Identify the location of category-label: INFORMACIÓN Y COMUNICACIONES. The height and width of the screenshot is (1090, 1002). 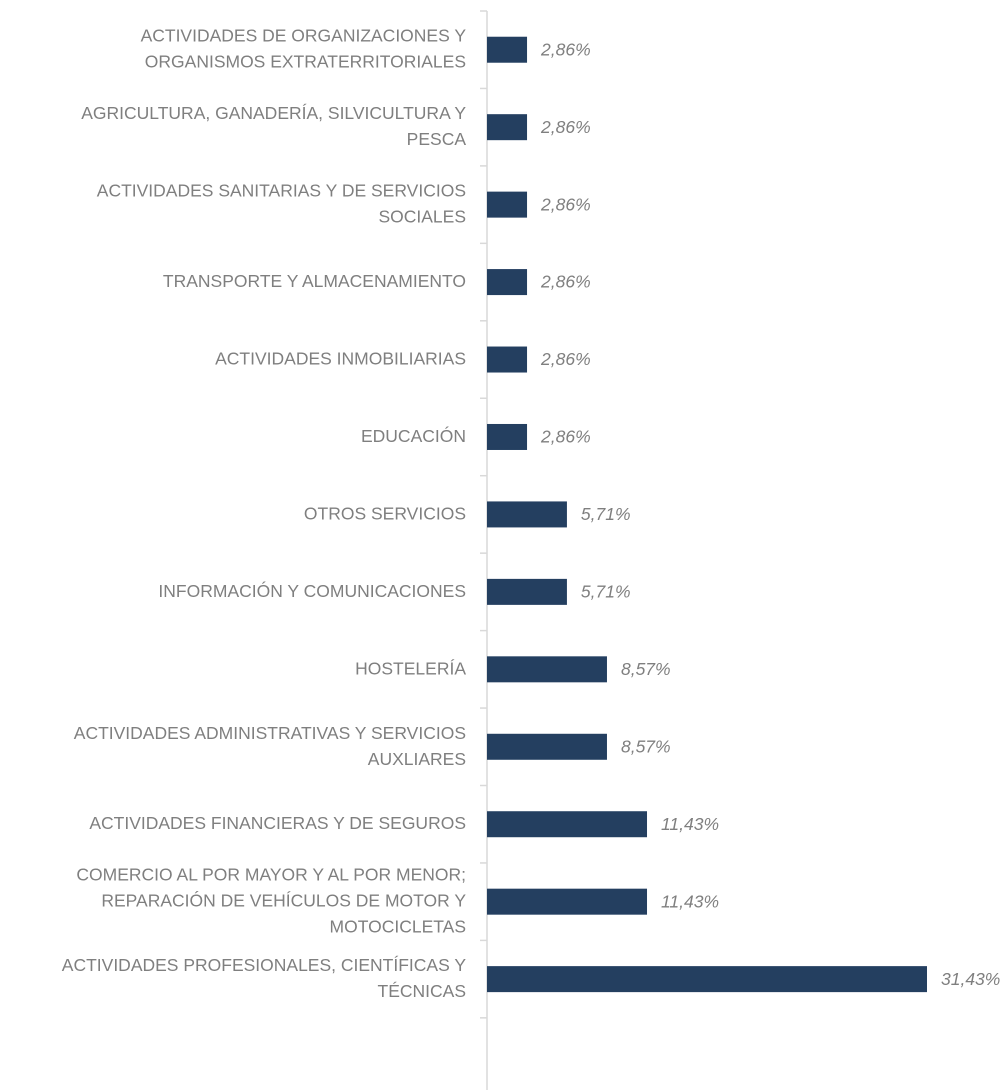
(312, 590).